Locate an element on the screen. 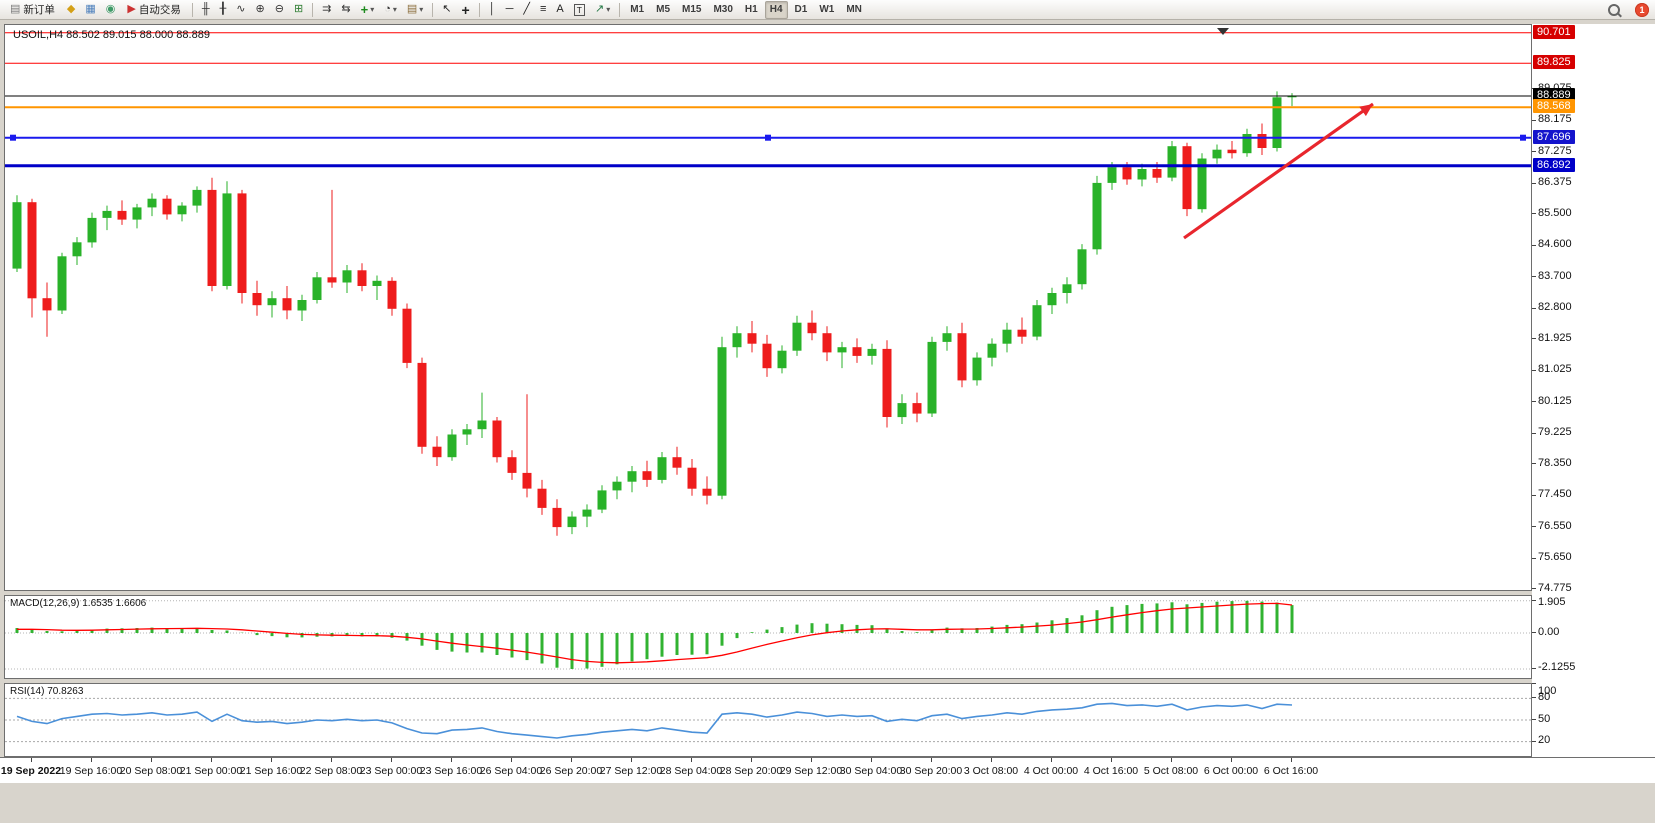 The height and width of the screenshot is (823, 1655). fibonacci-button: ≡ is located at coordinates (543, 10).